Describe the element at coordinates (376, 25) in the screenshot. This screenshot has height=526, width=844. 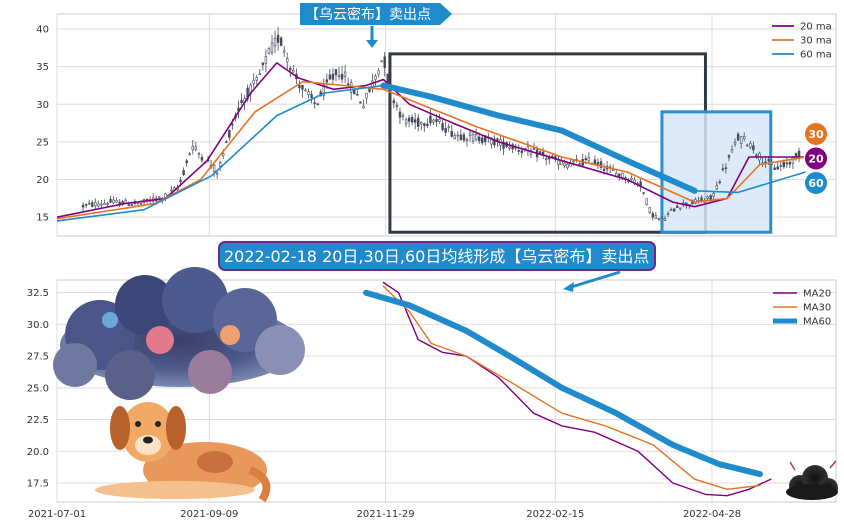
I see `top-callout: 【乌云密布】卖出点` at that location.